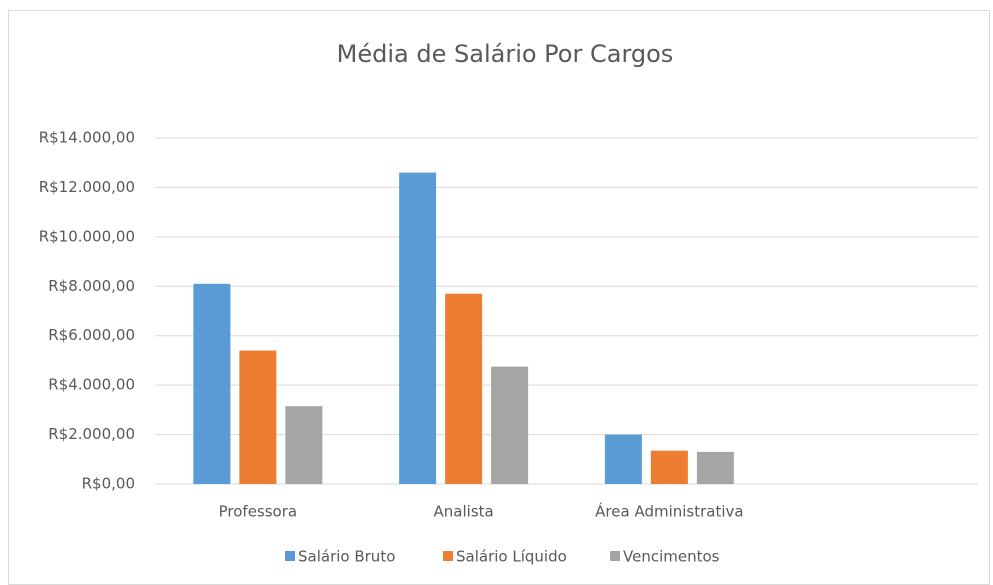 The width and height of the screenshot is (993, 585). What do you see at coordinates (91, 385) in the screenshot?
I see `y-tick-label: R$4.000,00` at bounding box center [91, 385].